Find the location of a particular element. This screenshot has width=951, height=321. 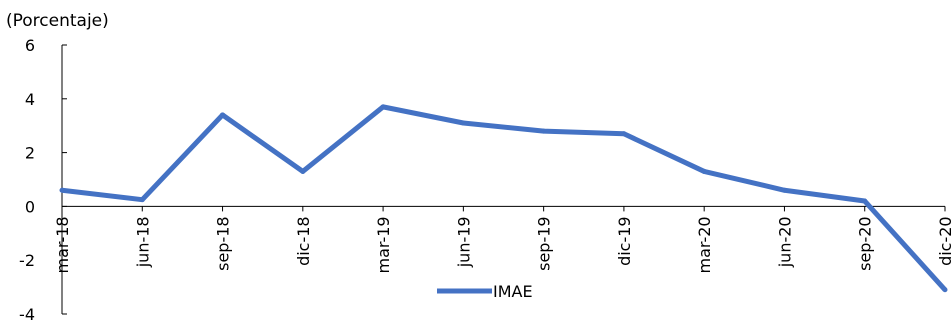

y-tick-label: -4 is located at coordinates (27, 313).